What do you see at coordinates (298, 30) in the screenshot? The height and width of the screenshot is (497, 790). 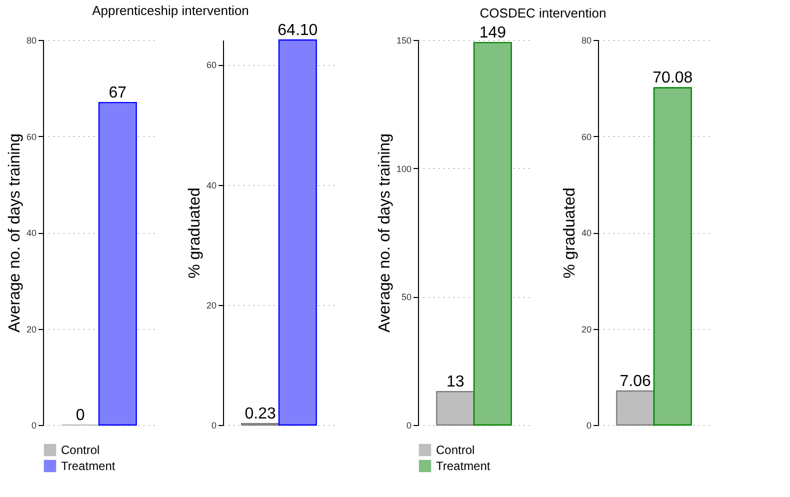 I see `data-label: 64.10` at bounding box center [298, 30].